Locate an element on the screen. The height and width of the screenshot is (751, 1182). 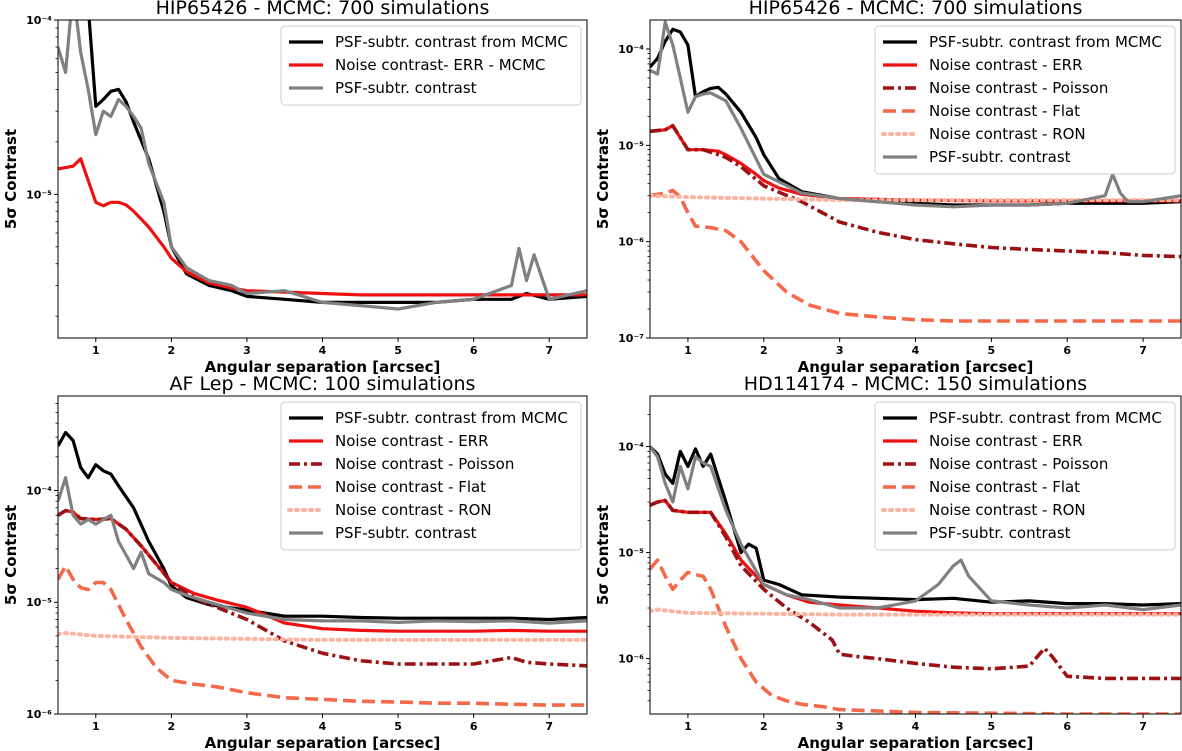
legend-label: Noise contrast- ERR - MCMC is located at coordinates (440, 65).